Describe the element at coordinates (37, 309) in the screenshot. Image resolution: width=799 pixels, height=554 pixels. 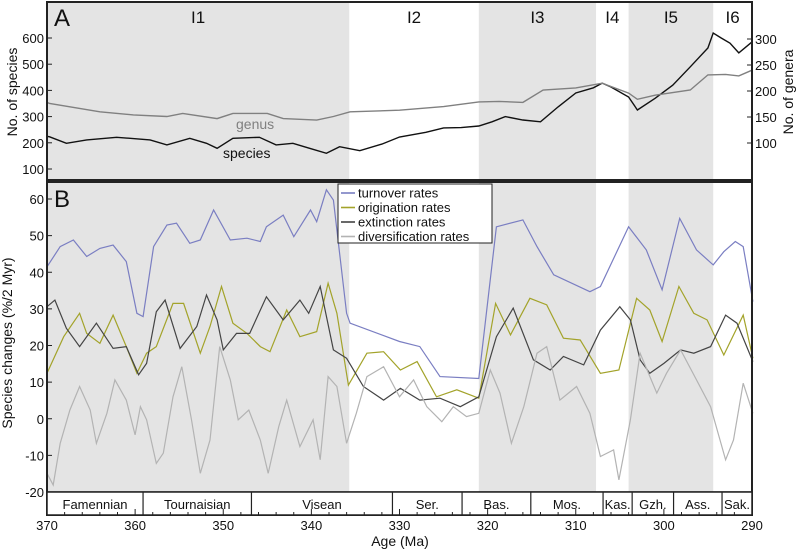
I see `y-tick-label: 30` at that location.